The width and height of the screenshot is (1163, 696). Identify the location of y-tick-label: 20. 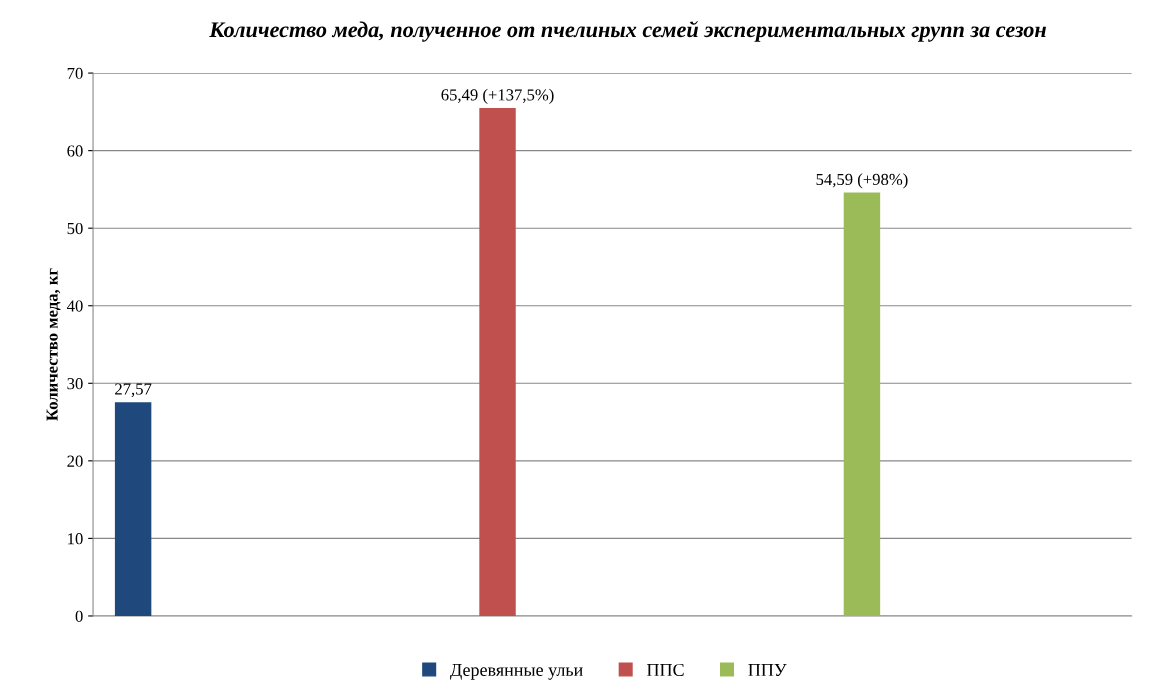
(75, 461).